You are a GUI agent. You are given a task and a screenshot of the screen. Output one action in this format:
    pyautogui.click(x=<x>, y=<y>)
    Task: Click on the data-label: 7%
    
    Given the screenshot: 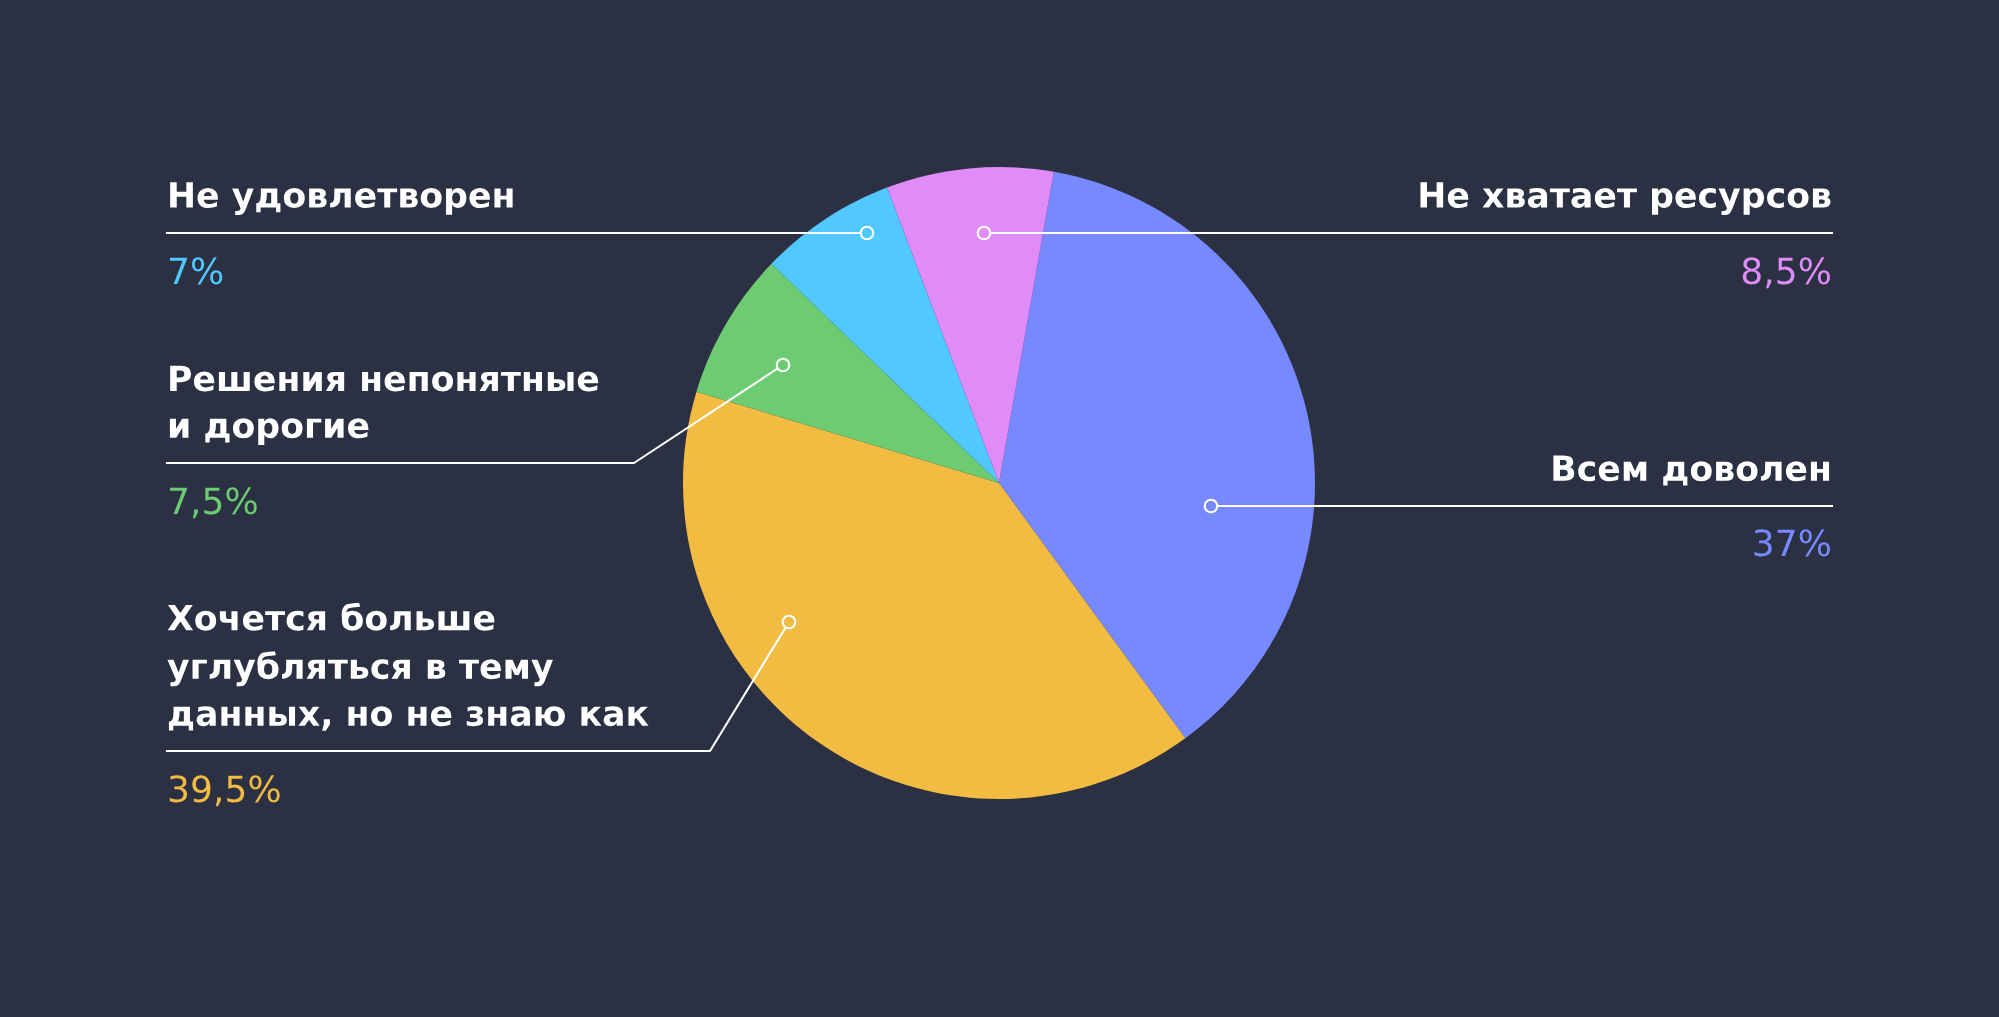 What is the action you would take?
    pyautogui.click(x=196, y=271)
    